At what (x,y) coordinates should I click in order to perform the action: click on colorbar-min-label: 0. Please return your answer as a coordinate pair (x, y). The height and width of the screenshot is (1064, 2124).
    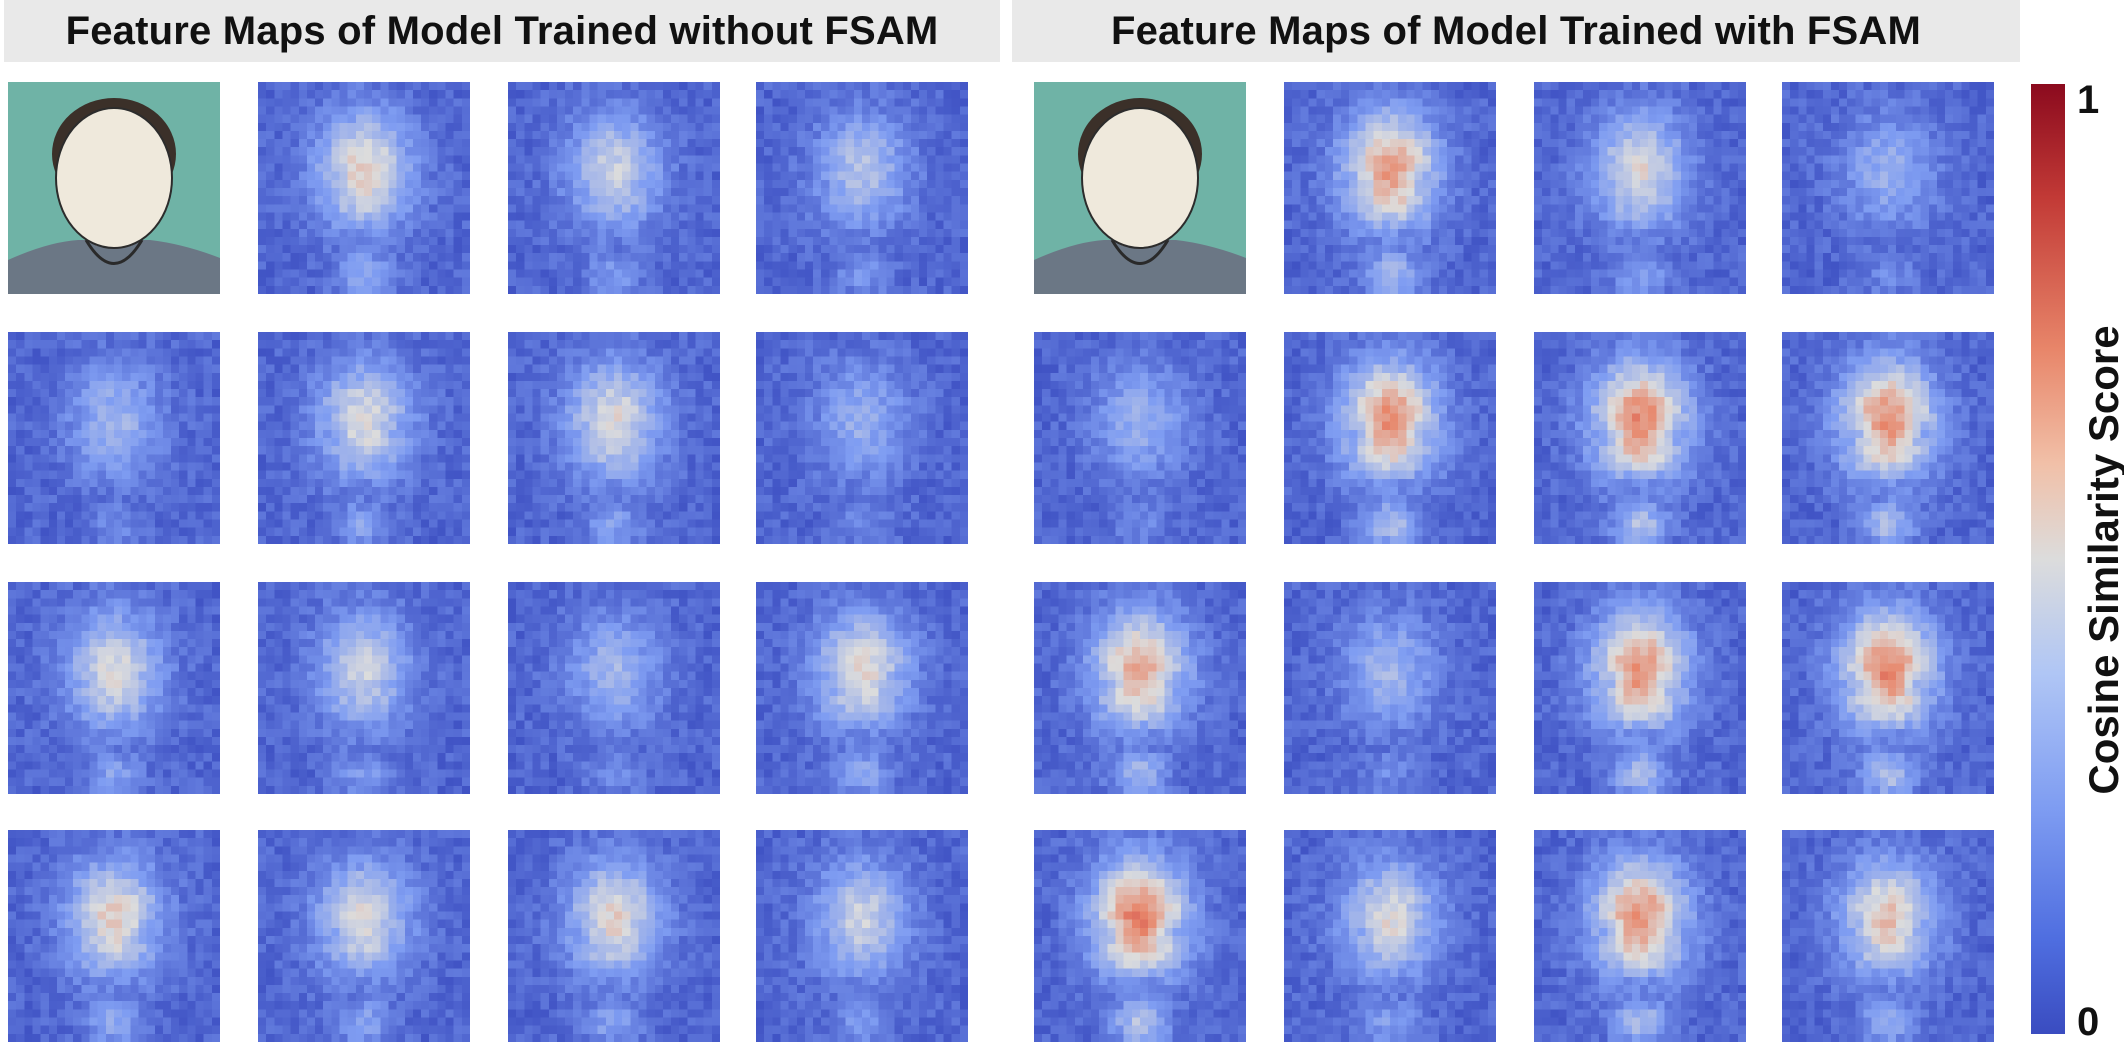
    Looking at the image, I should click on (2088, 1022).